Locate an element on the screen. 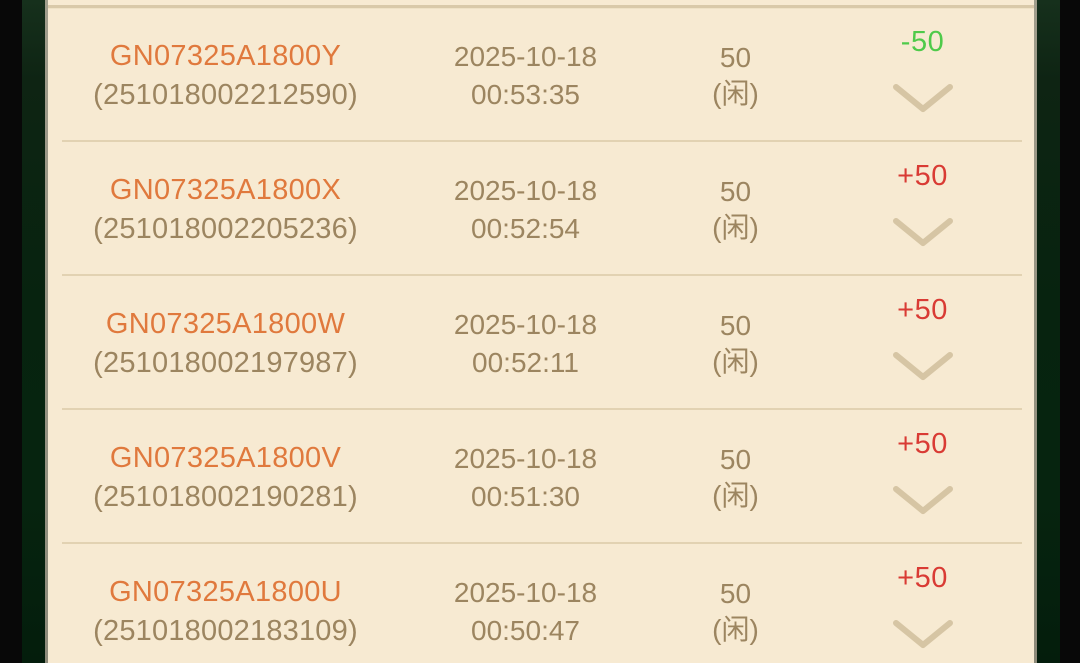  background-bezel-left is located at coordinates (35, 331).